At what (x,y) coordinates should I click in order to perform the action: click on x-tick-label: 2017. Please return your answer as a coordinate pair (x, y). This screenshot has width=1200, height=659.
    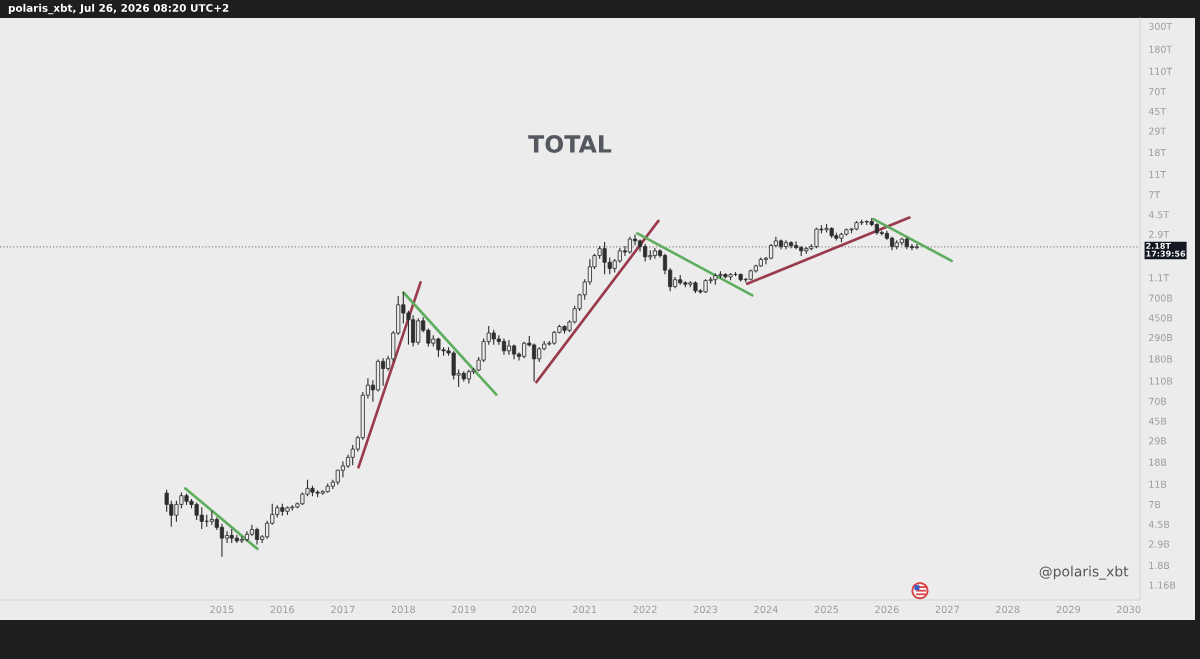
    Looking at the image, I should click on (343, 609).